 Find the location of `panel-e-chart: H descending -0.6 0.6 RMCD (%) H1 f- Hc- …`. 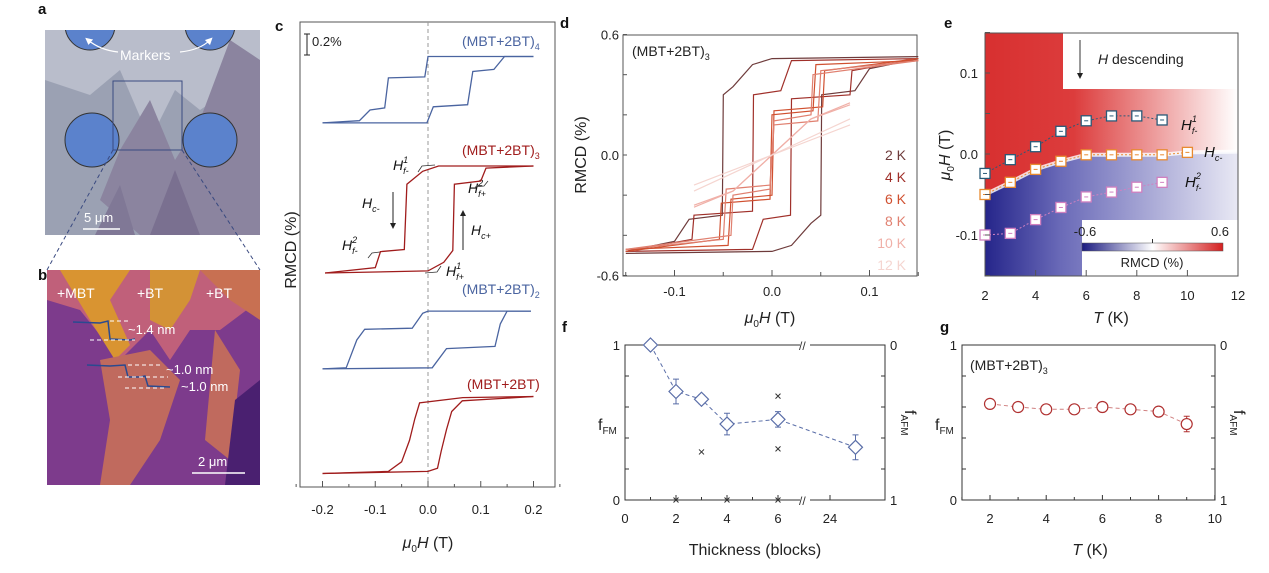

panel-e-chart: H descending -0.6 0.6 RMCD (%) H1 f- Hc- … is located at coordinates (1091, 179).